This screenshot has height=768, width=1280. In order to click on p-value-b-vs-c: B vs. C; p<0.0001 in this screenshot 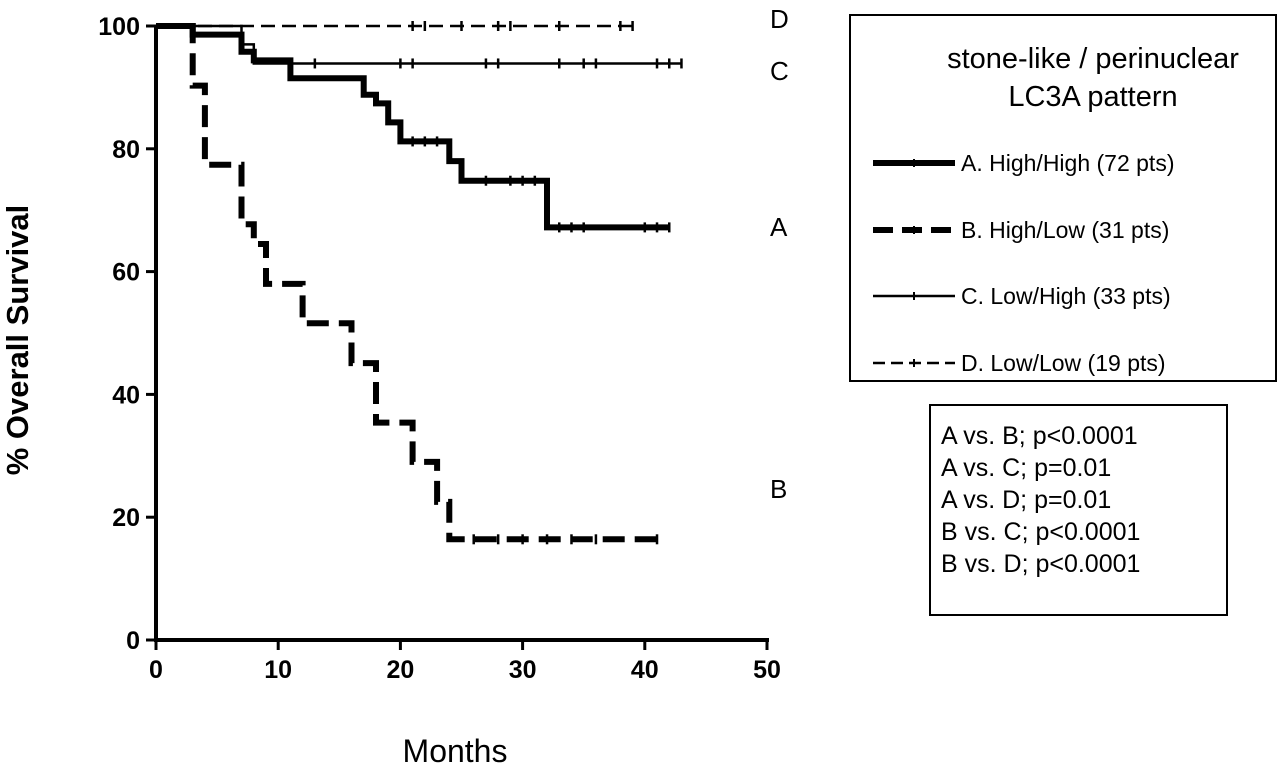, I will do `click(1041, 532)`.